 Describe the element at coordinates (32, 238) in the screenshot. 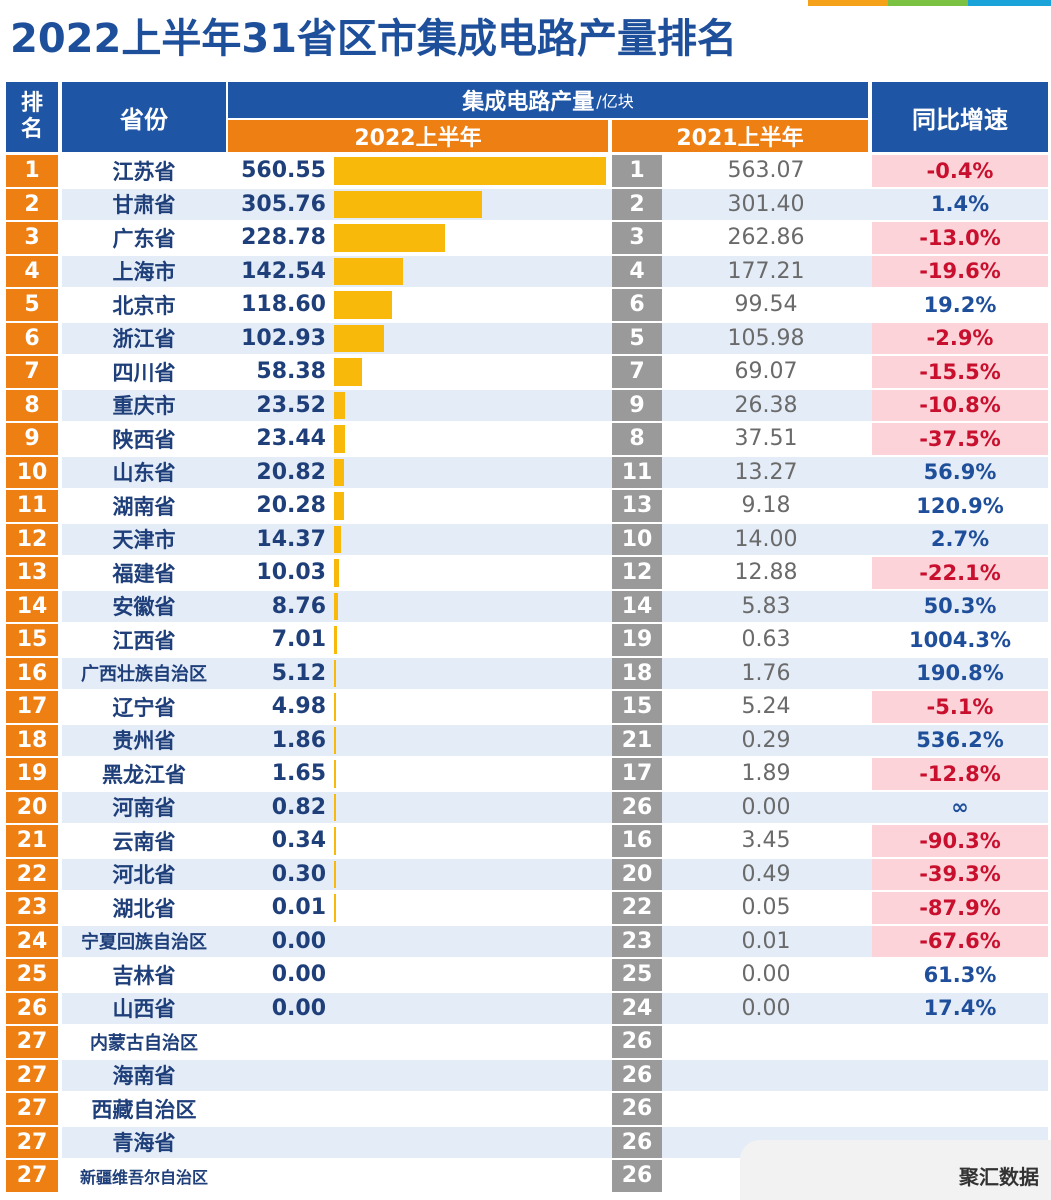

I see `rank-cell: 3` at that location.